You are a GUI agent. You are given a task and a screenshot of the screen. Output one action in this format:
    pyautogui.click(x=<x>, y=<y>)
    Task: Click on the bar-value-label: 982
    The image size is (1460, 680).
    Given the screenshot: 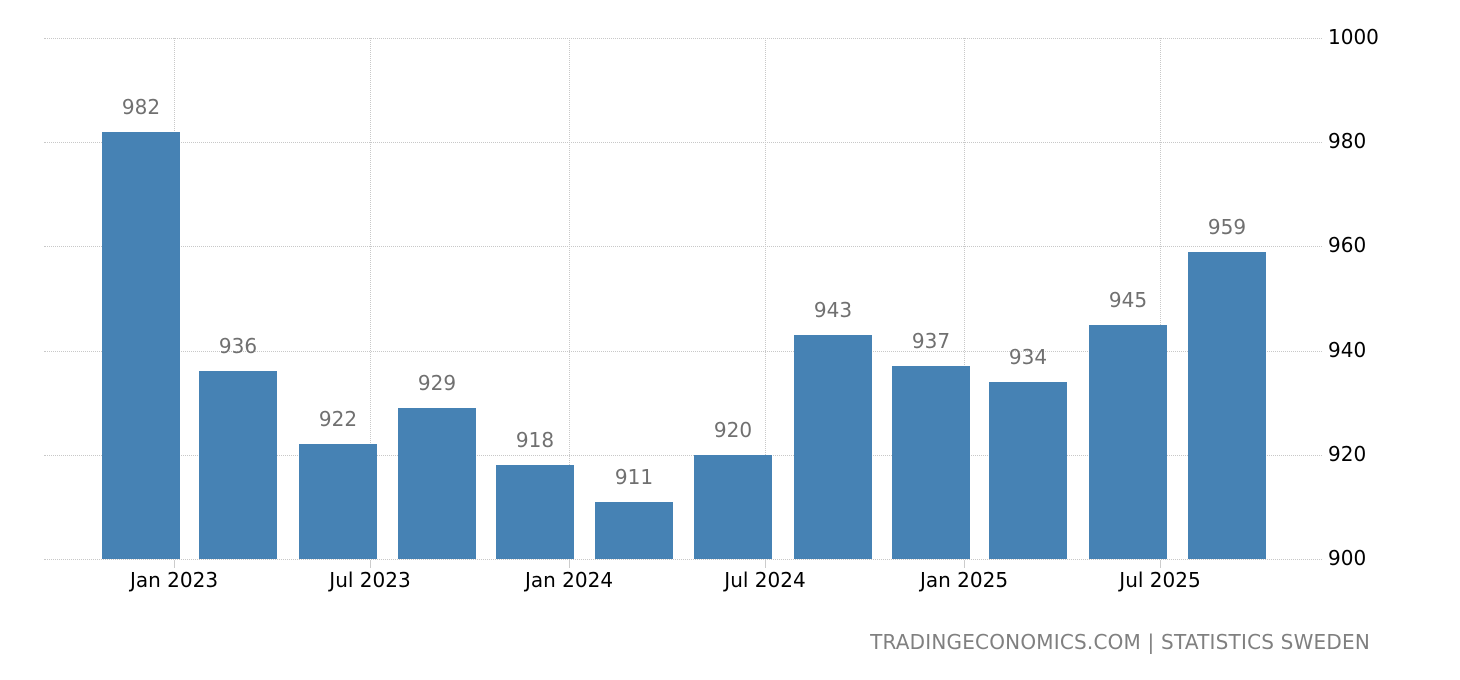 What is the action you would take?
    pyautogui.click(x=141, y=107)
    